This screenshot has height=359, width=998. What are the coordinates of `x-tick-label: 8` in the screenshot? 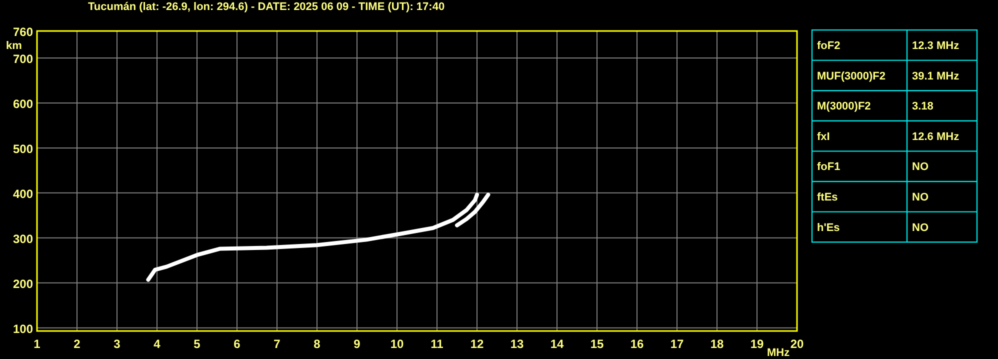 It's located at (317, 344).